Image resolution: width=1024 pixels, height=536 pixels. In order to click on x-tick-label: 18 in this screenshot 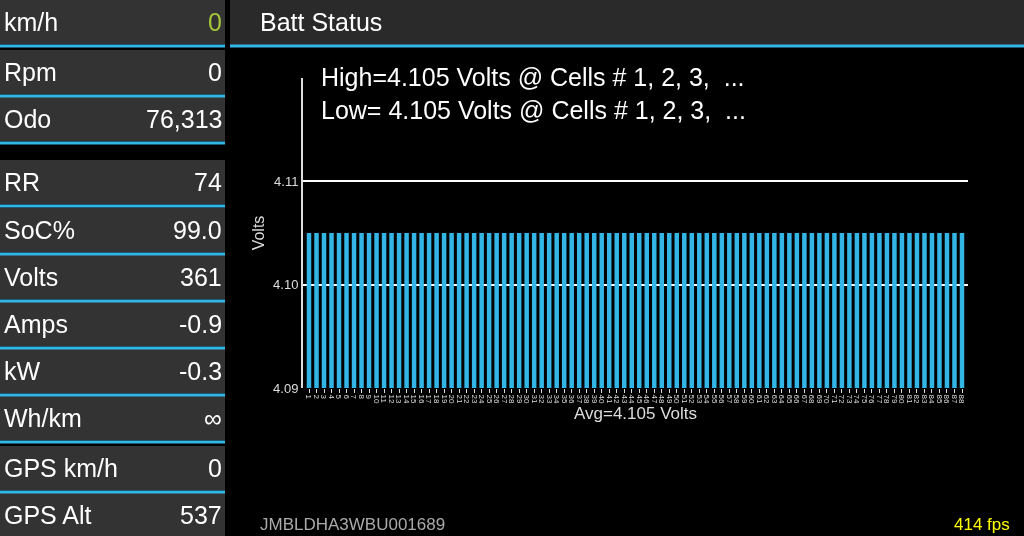, I will do `click(436, 399)`.